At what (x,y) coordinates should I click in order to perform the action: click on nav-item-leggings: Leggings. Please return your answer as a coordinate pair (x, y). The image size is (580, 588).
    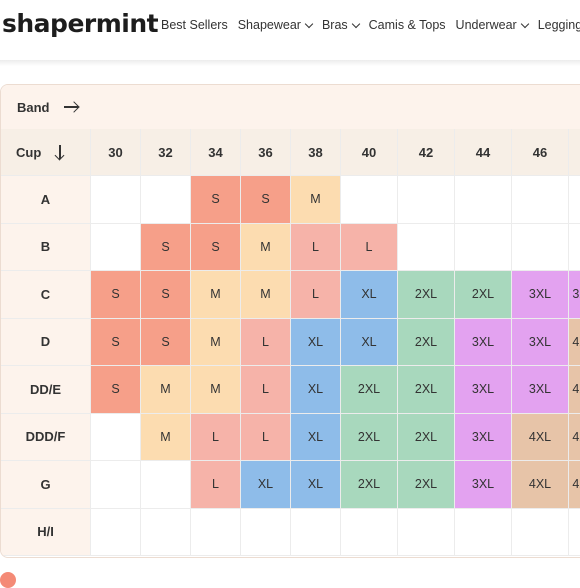
    Looking at the image, I should click on (559, 25).